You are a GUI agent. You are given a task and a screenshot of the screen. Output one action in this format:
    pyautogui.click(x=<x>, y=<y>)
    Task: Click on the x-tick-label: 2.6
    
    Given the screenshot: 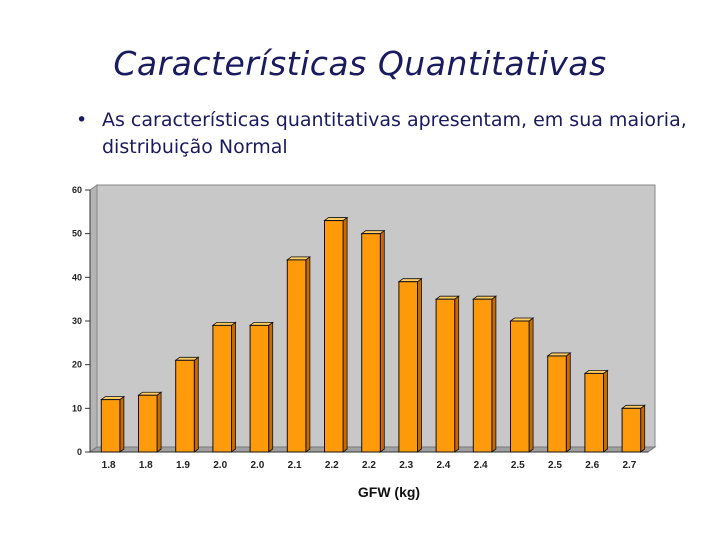 What is the action you would take?
    pyautogui.click(x=592, y=465)
    